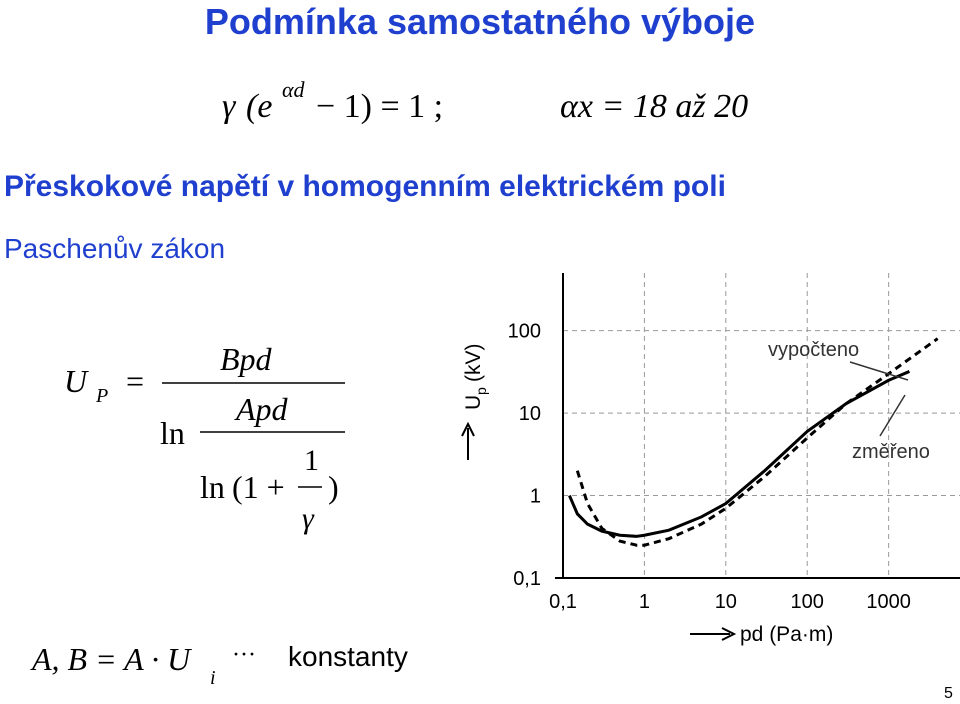 The width and height of the screenshot is (960, 704). What do you see at coordinates (114, 248) in the screenshot?
I see `subheading: Paschenův zákon` at bounding box center [114, 248].